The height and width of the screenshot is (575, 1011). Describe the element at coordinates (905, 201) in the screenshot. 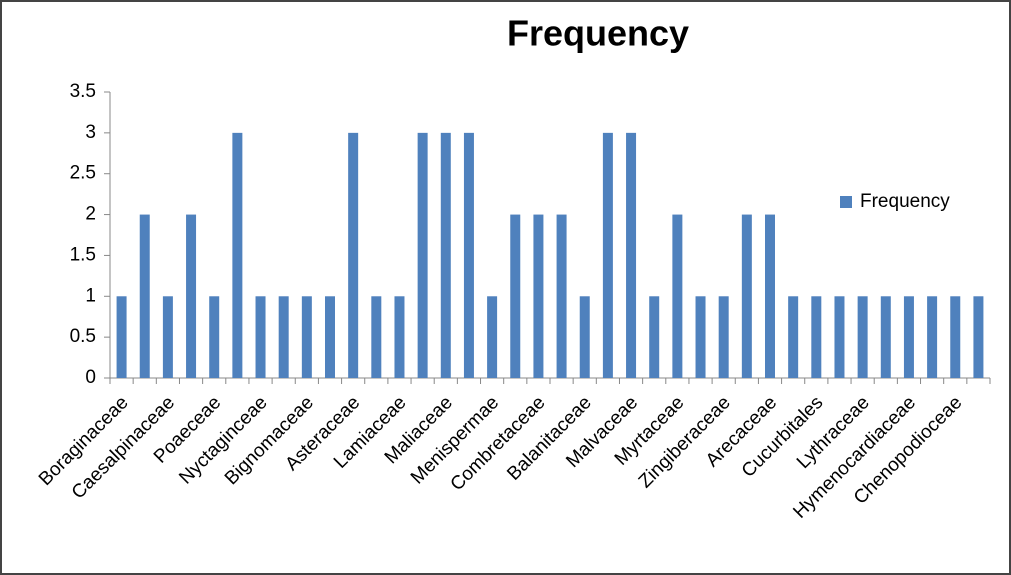

I see `legend-label: Frequency` at that location.